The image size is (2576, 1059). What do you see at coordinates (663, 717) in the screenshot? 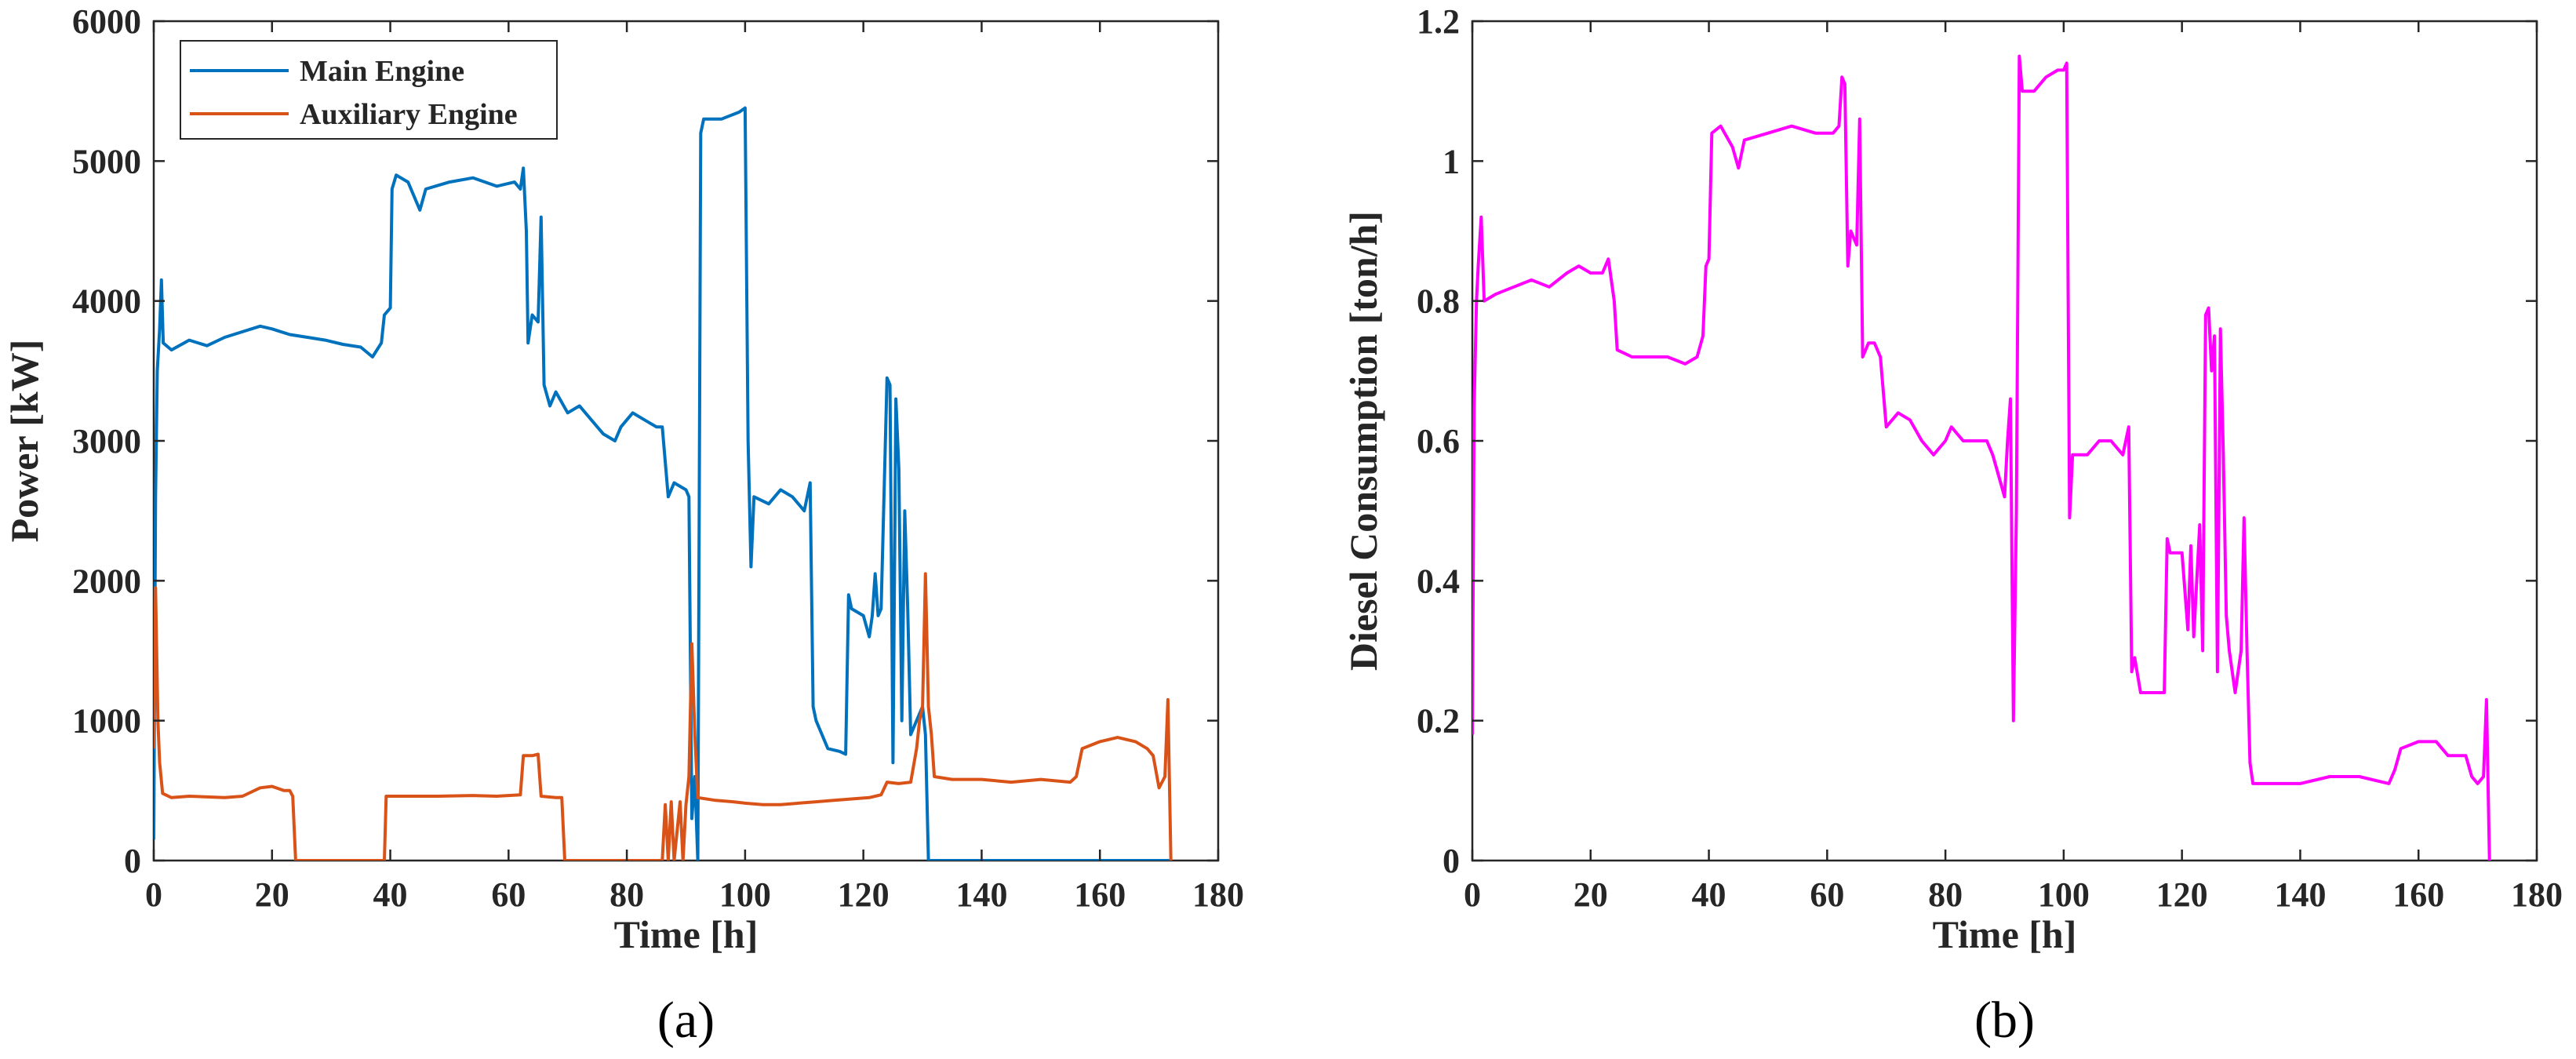
I see `series-line-auxiliary-engine` at bounding box center [663, 717].